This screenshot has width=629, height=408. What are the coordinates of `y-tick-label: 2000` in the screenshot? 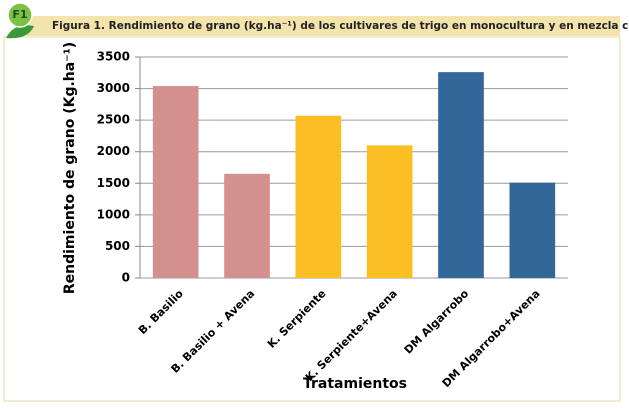 It's located at (113, 151).